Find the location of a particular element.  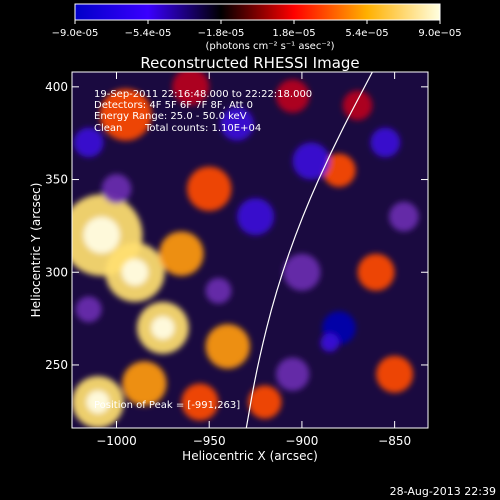

y-tick-label: 250 is located at coordinates (56, 365).